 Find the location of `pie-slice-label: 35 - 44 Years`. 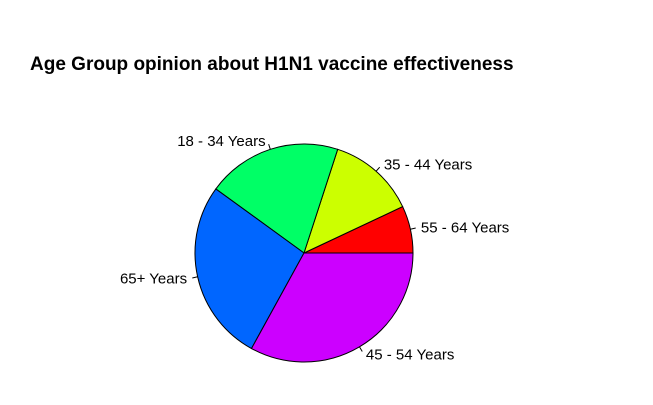

pie-slice-label: 35 - 44 Years is located at coordinates (428, 165).